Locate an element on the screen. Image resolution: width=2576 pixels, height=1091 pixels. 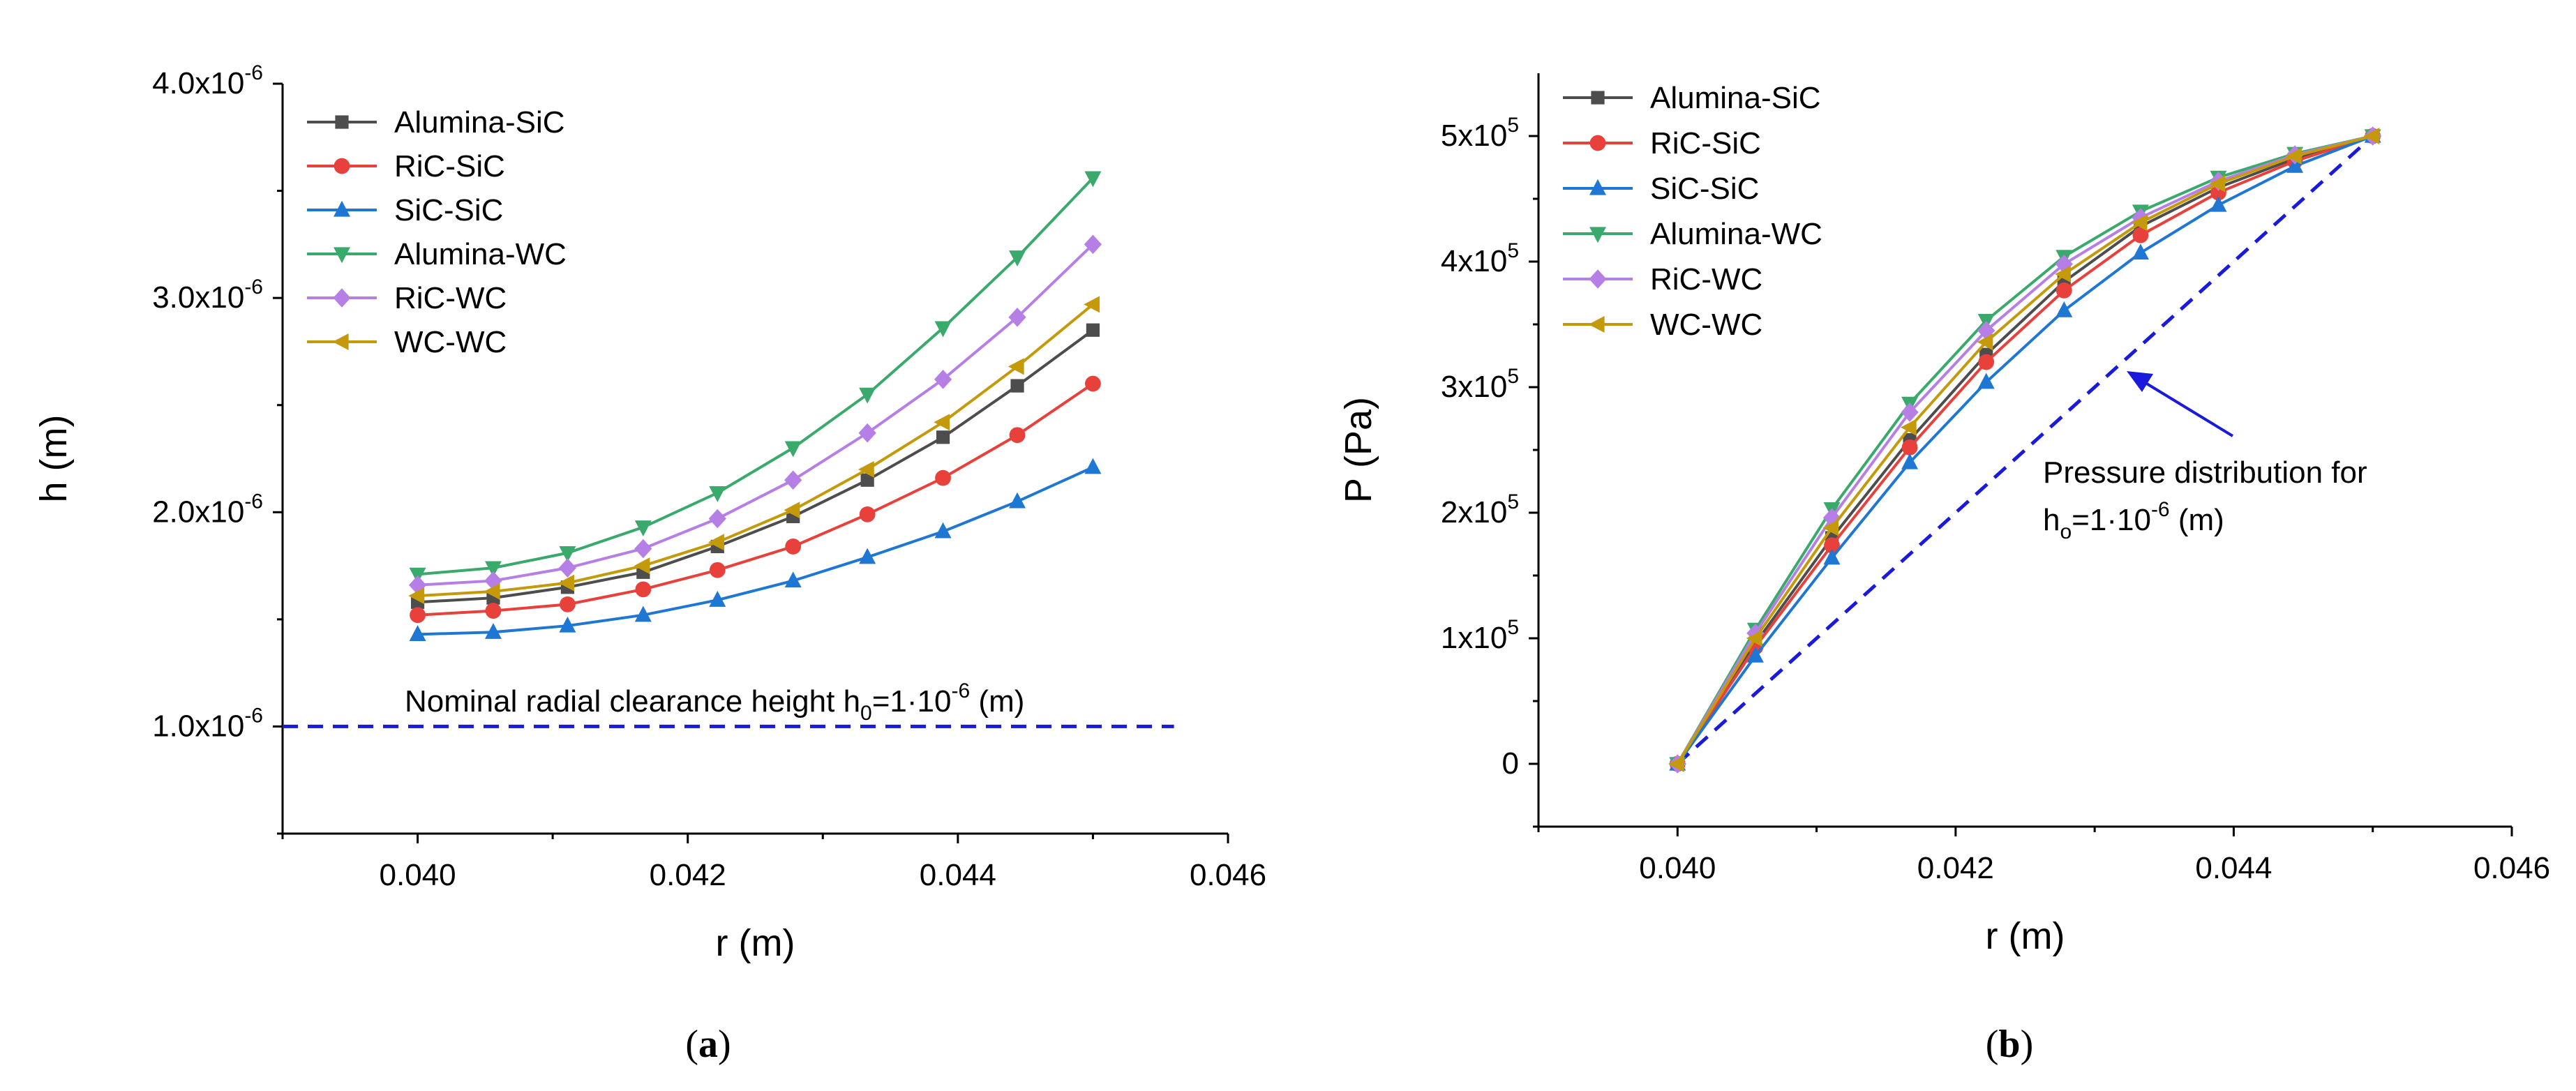
legend-item: RiC-WC is located at coordinates (1662, 279).